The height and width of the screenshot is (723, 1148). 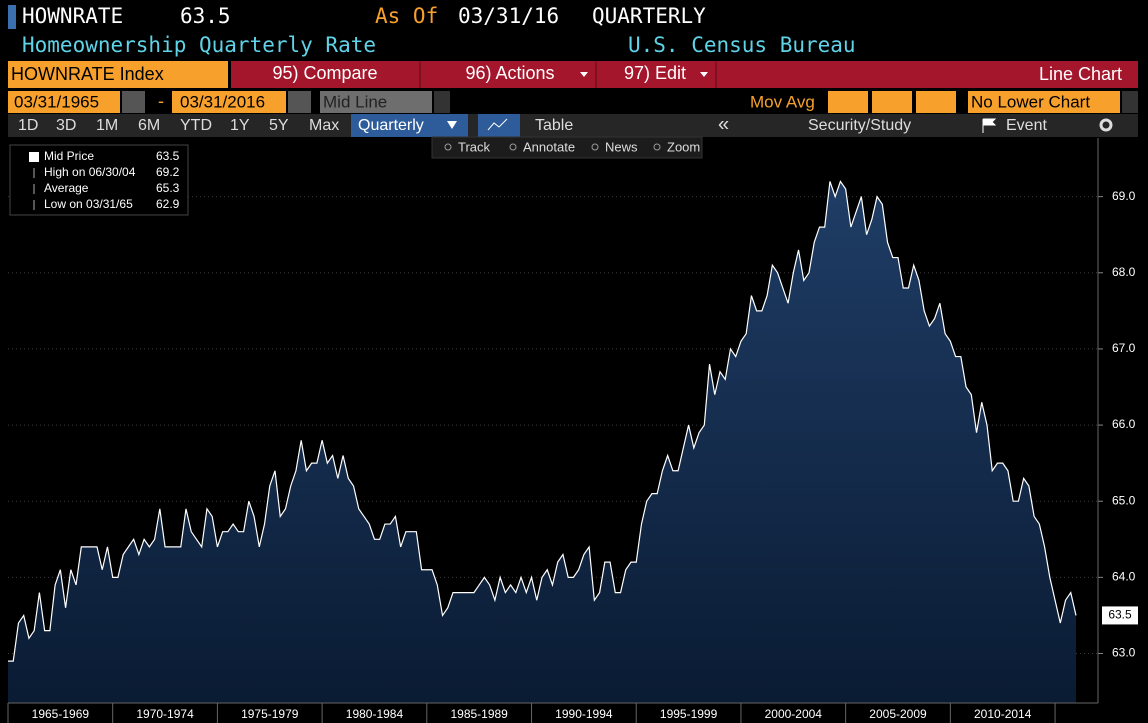 What do you see at coordinates (1003, 714) in the screenshot?
I see `x-band-label: 2010-2014` at bounding box center [1003, 714].